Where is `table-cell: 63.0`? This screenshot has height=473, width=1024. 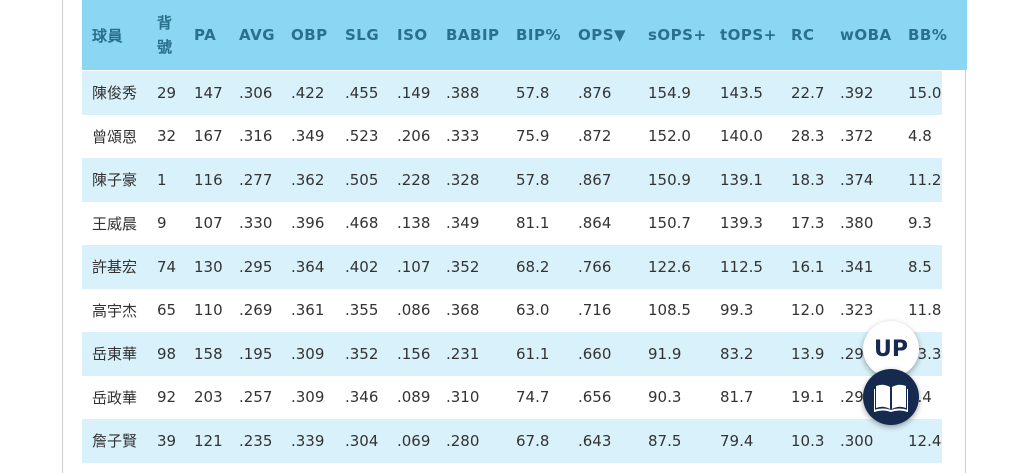 table-cell: 63.0 is located at coordinates (533, 310).